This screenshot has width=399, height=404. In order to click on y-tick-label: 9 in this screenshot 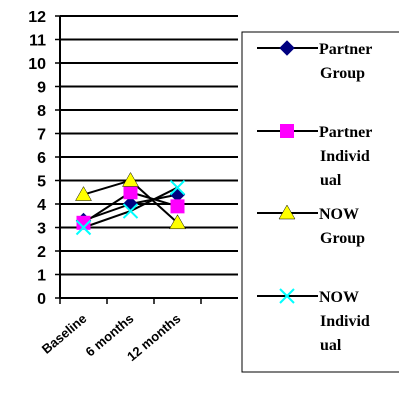, I will do `click(41, 88)`.